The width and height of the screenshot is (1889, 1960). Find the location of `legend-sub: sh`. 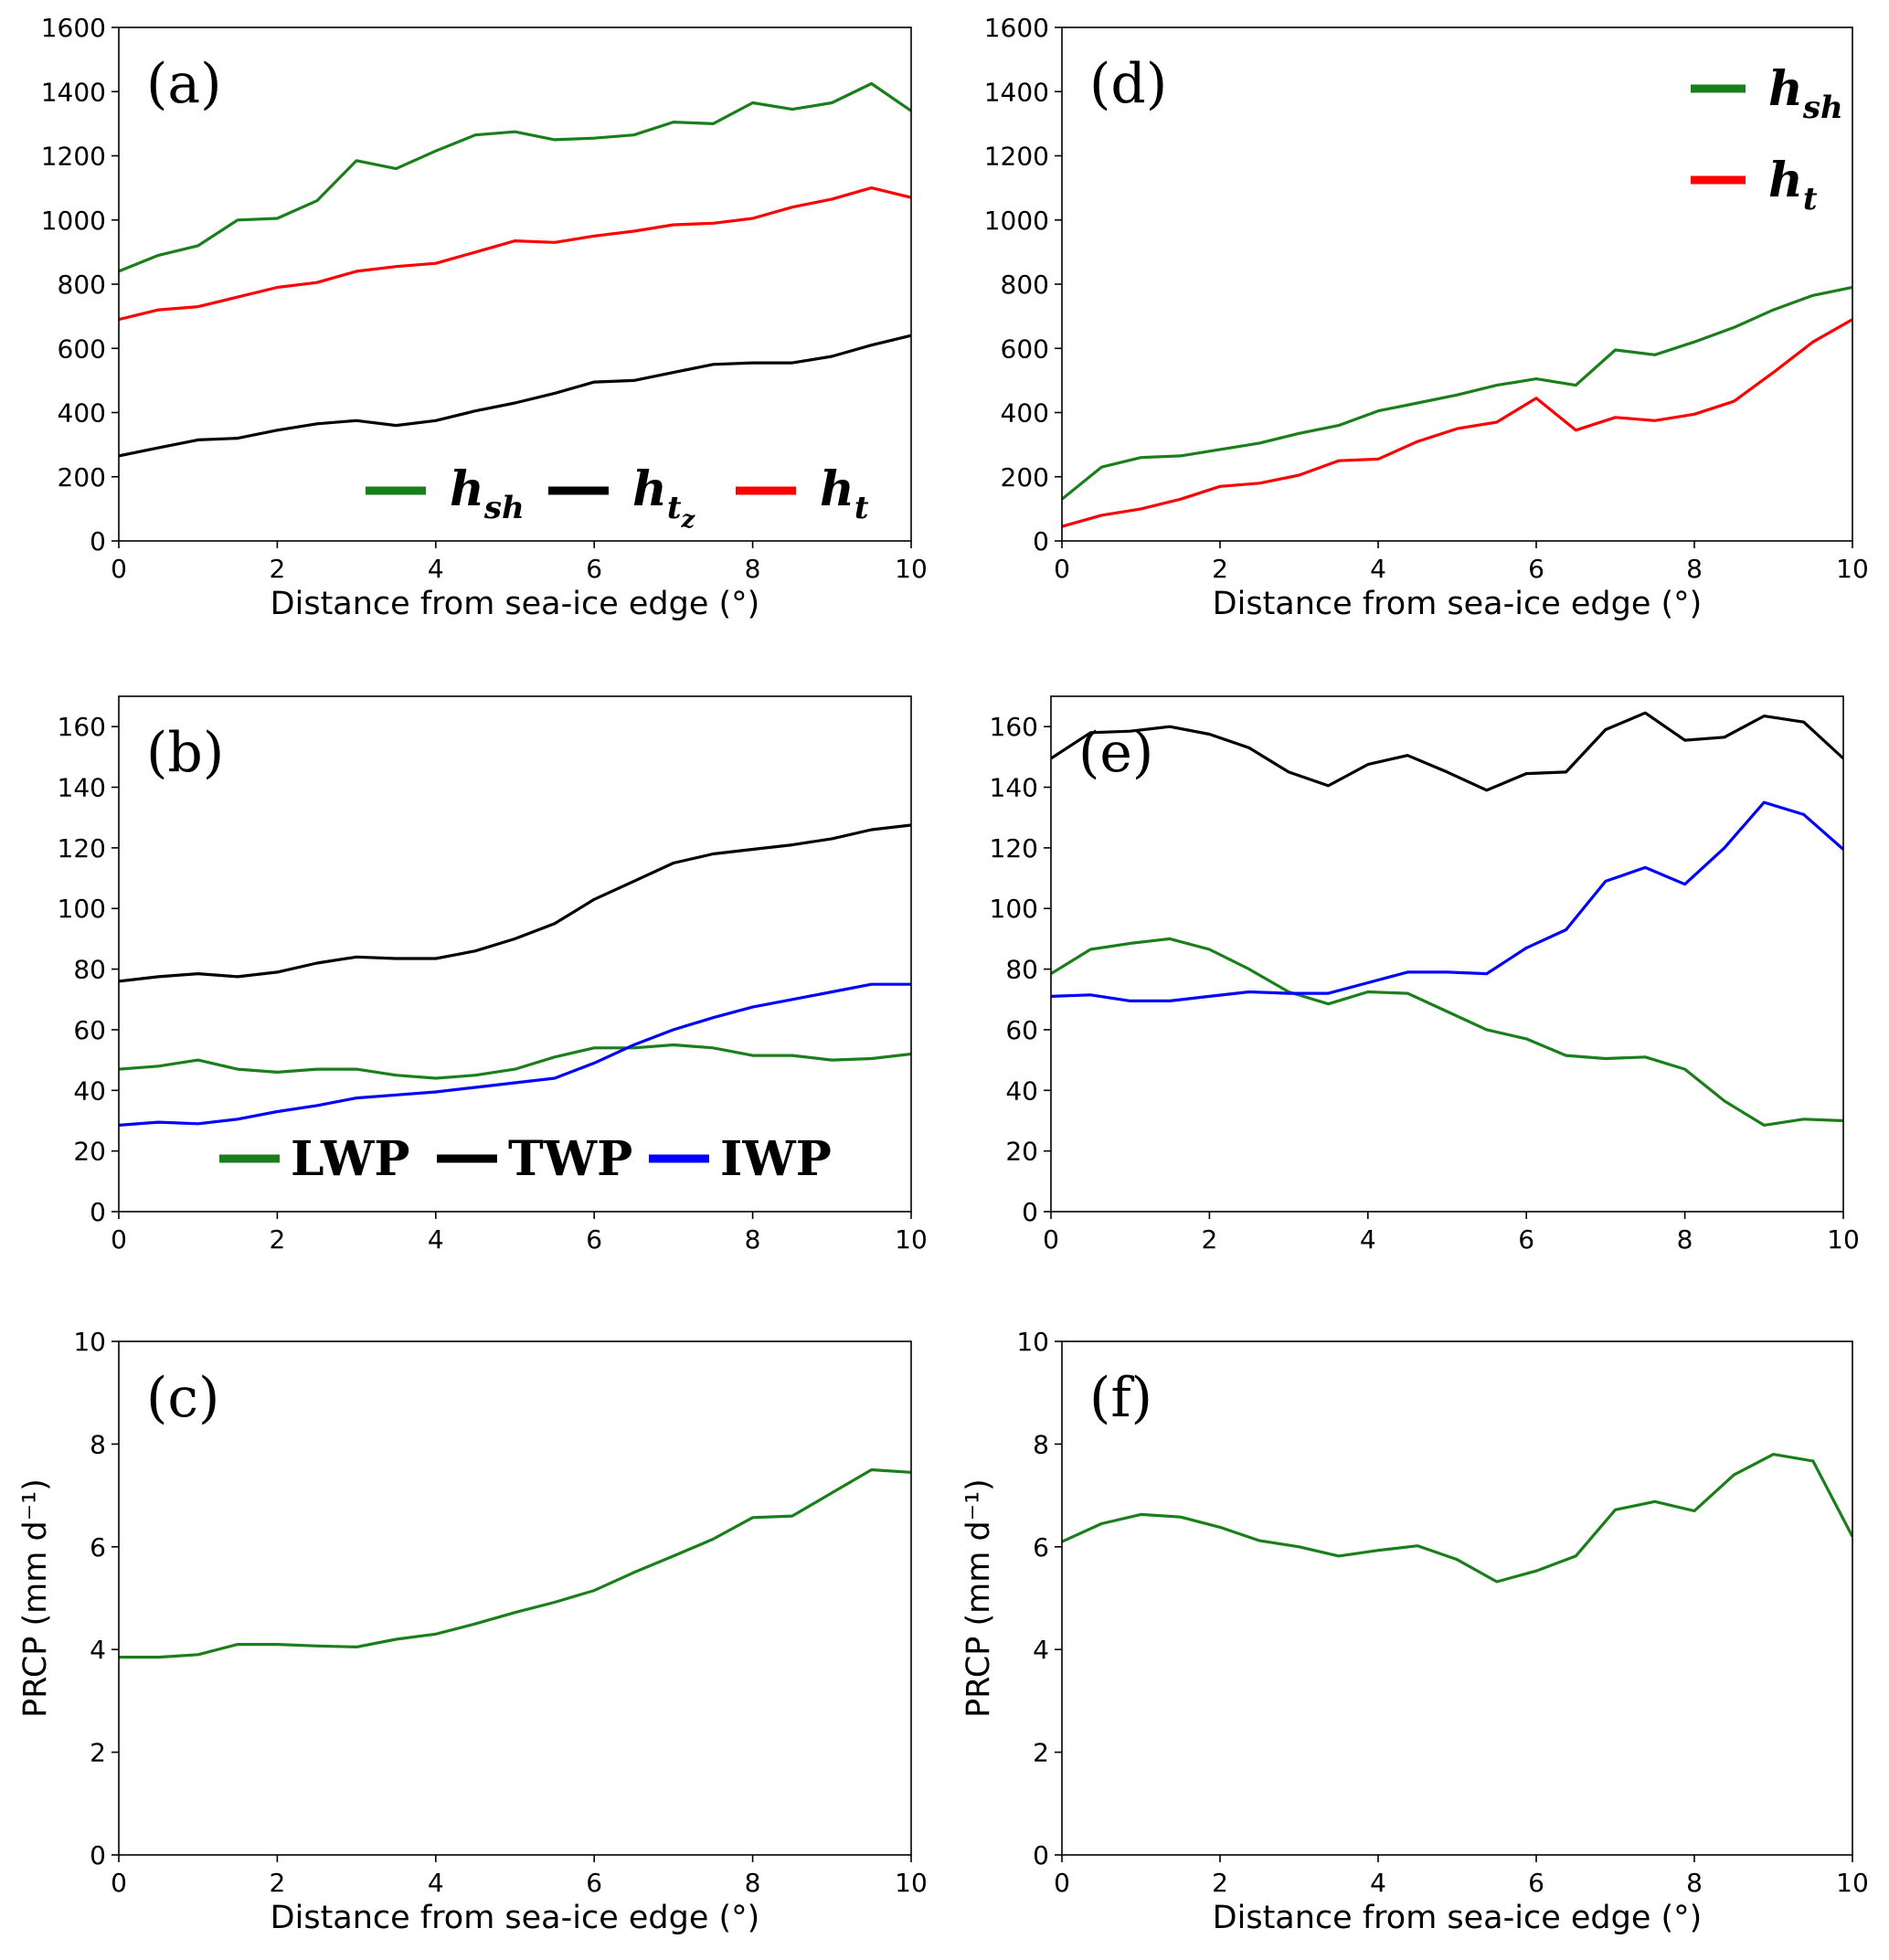

legend-sub: sh is located at coordinates (1822, 108).